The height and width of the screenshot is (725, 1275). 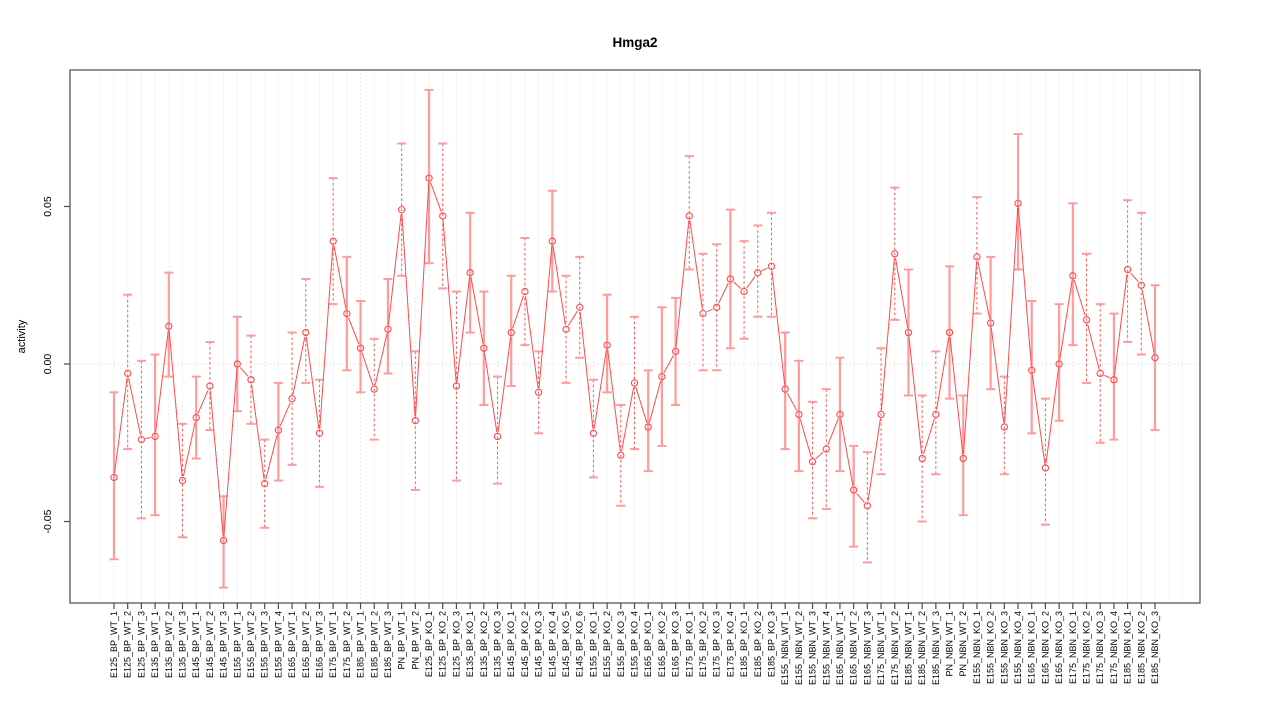 What do you see at coordinates (48, 364) in the screenshot?
I see `y-tick-label: 0.00` at bounding box center [48, 364].